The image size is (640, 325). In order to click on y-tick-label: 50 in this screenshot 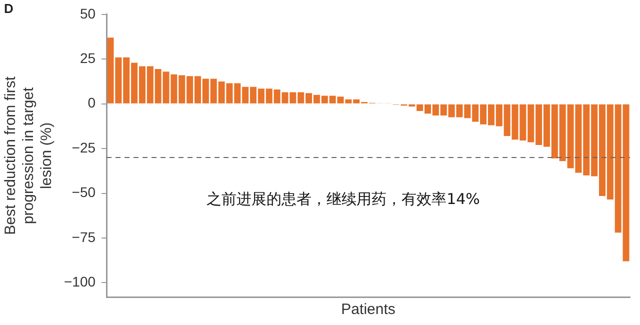, I will do `click(88, 13)`.